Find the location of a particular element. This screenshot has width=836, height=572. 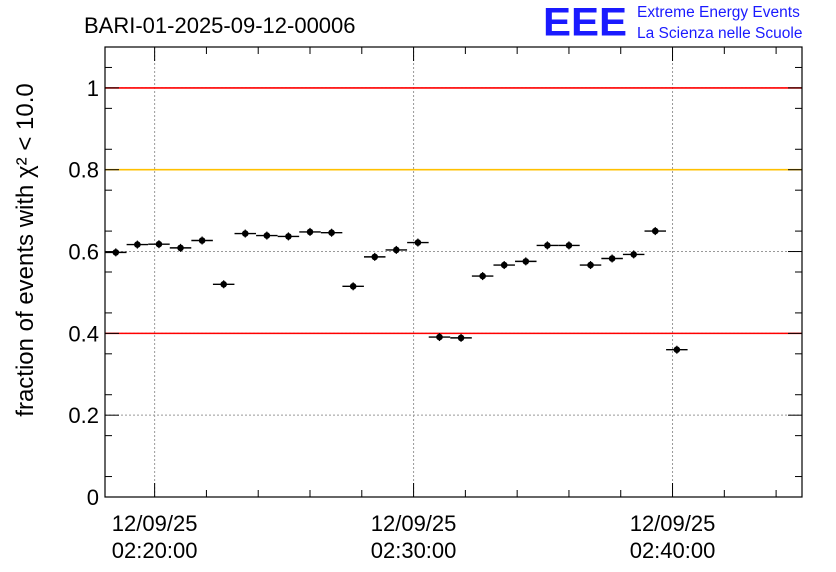

y-tick-label: 0.2 is located at coordinates (83, 415).